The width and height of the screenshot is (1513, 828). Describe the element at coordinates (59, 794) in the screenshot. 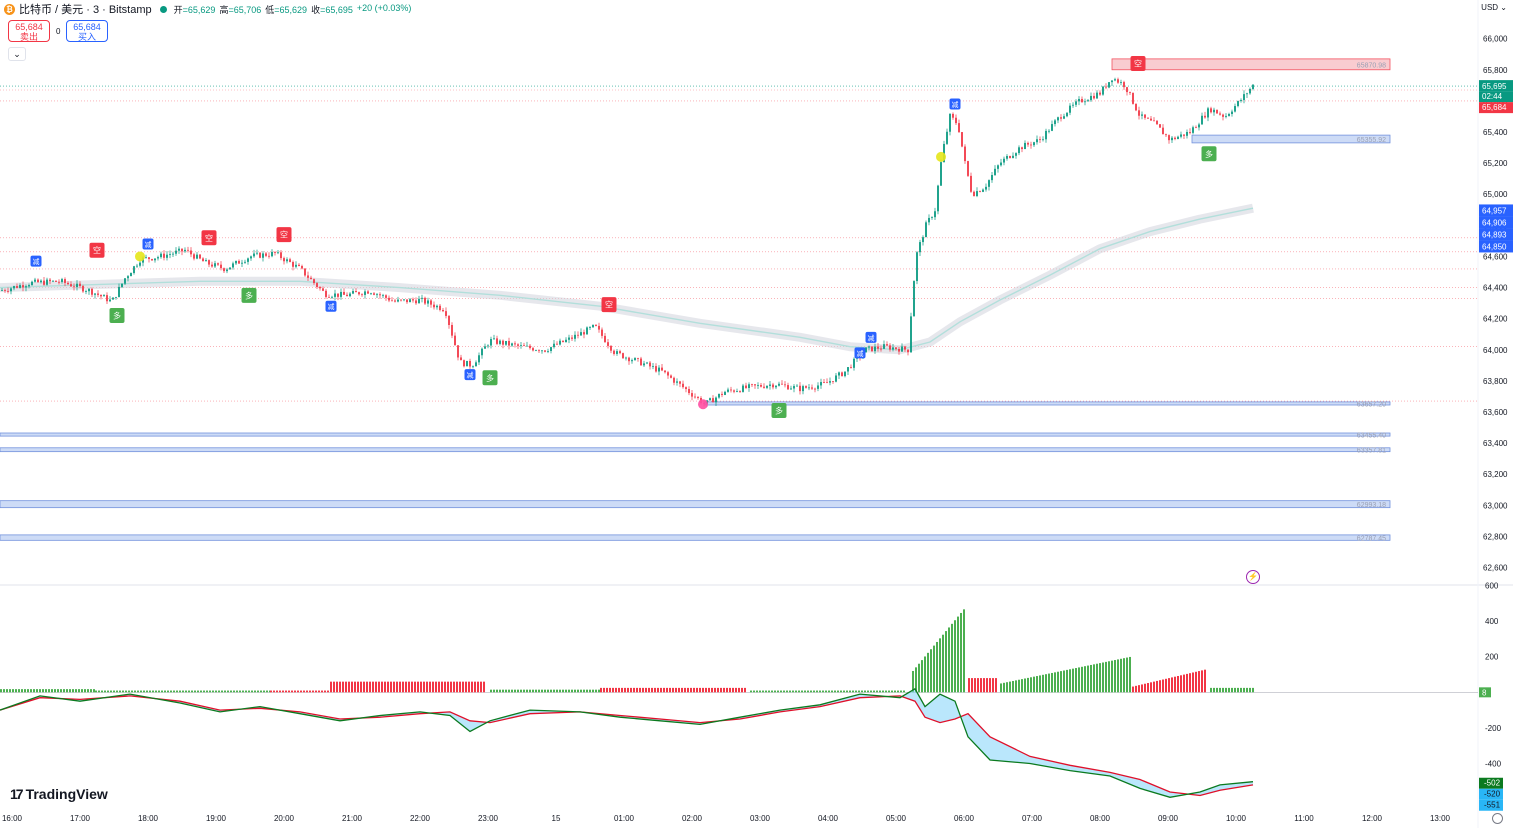

I see `tradingview-logo: 17 TradingView` at that location.